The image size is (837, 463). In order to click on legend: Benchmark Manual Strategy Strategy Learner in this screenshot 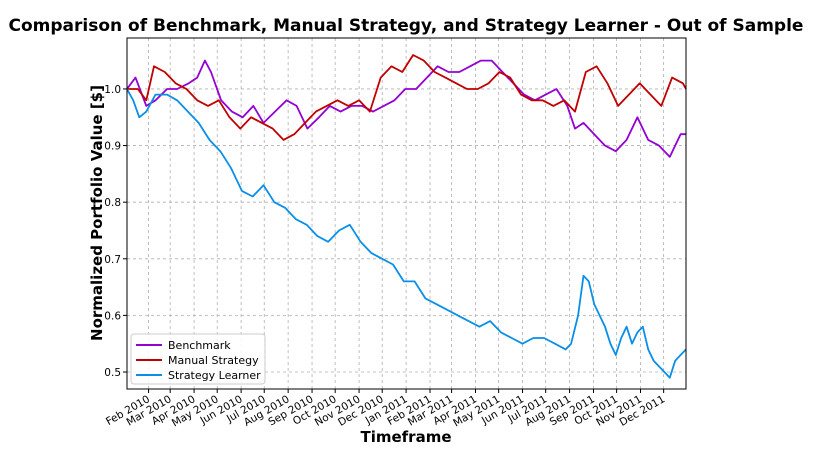, I will do `click(198, 359)`.